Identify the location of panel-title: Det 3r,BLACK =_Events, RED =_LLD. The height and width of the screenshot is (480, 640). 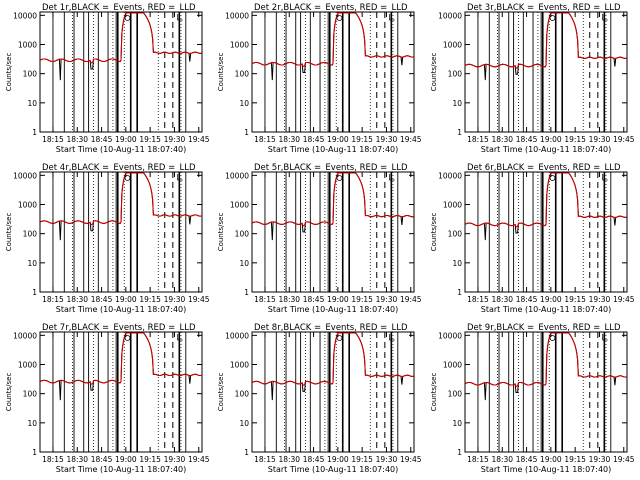
(544, 8).